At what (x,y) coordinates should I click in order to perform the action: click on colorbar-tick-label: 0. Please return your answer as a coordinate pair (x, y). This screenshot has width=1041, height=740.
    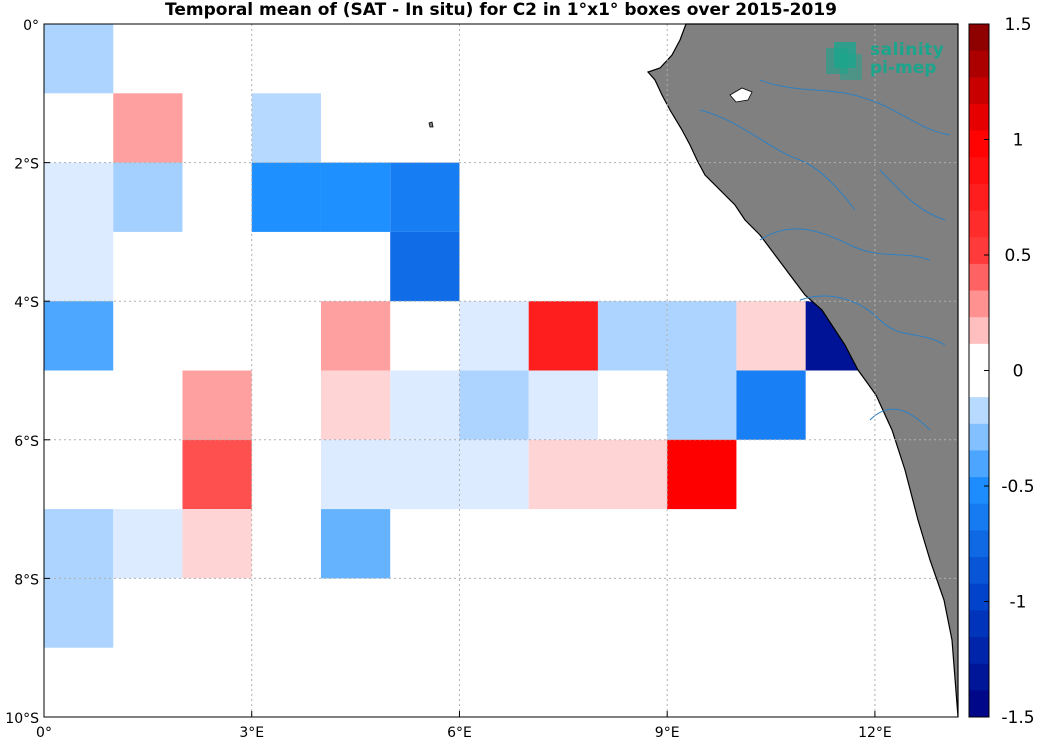
    Looking at the image, I should click on (1018, 372).